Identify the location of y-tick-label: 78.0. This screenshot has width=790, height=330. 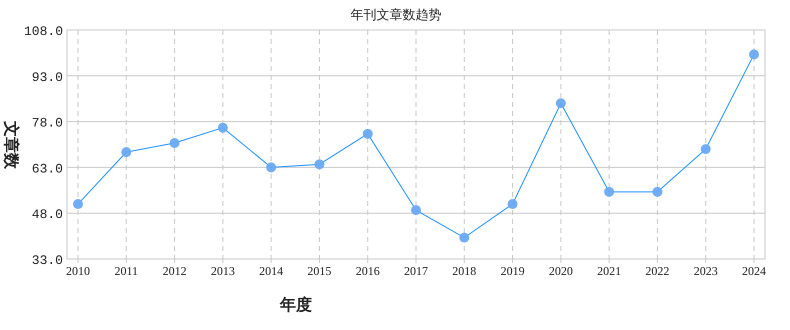
(47, 123).